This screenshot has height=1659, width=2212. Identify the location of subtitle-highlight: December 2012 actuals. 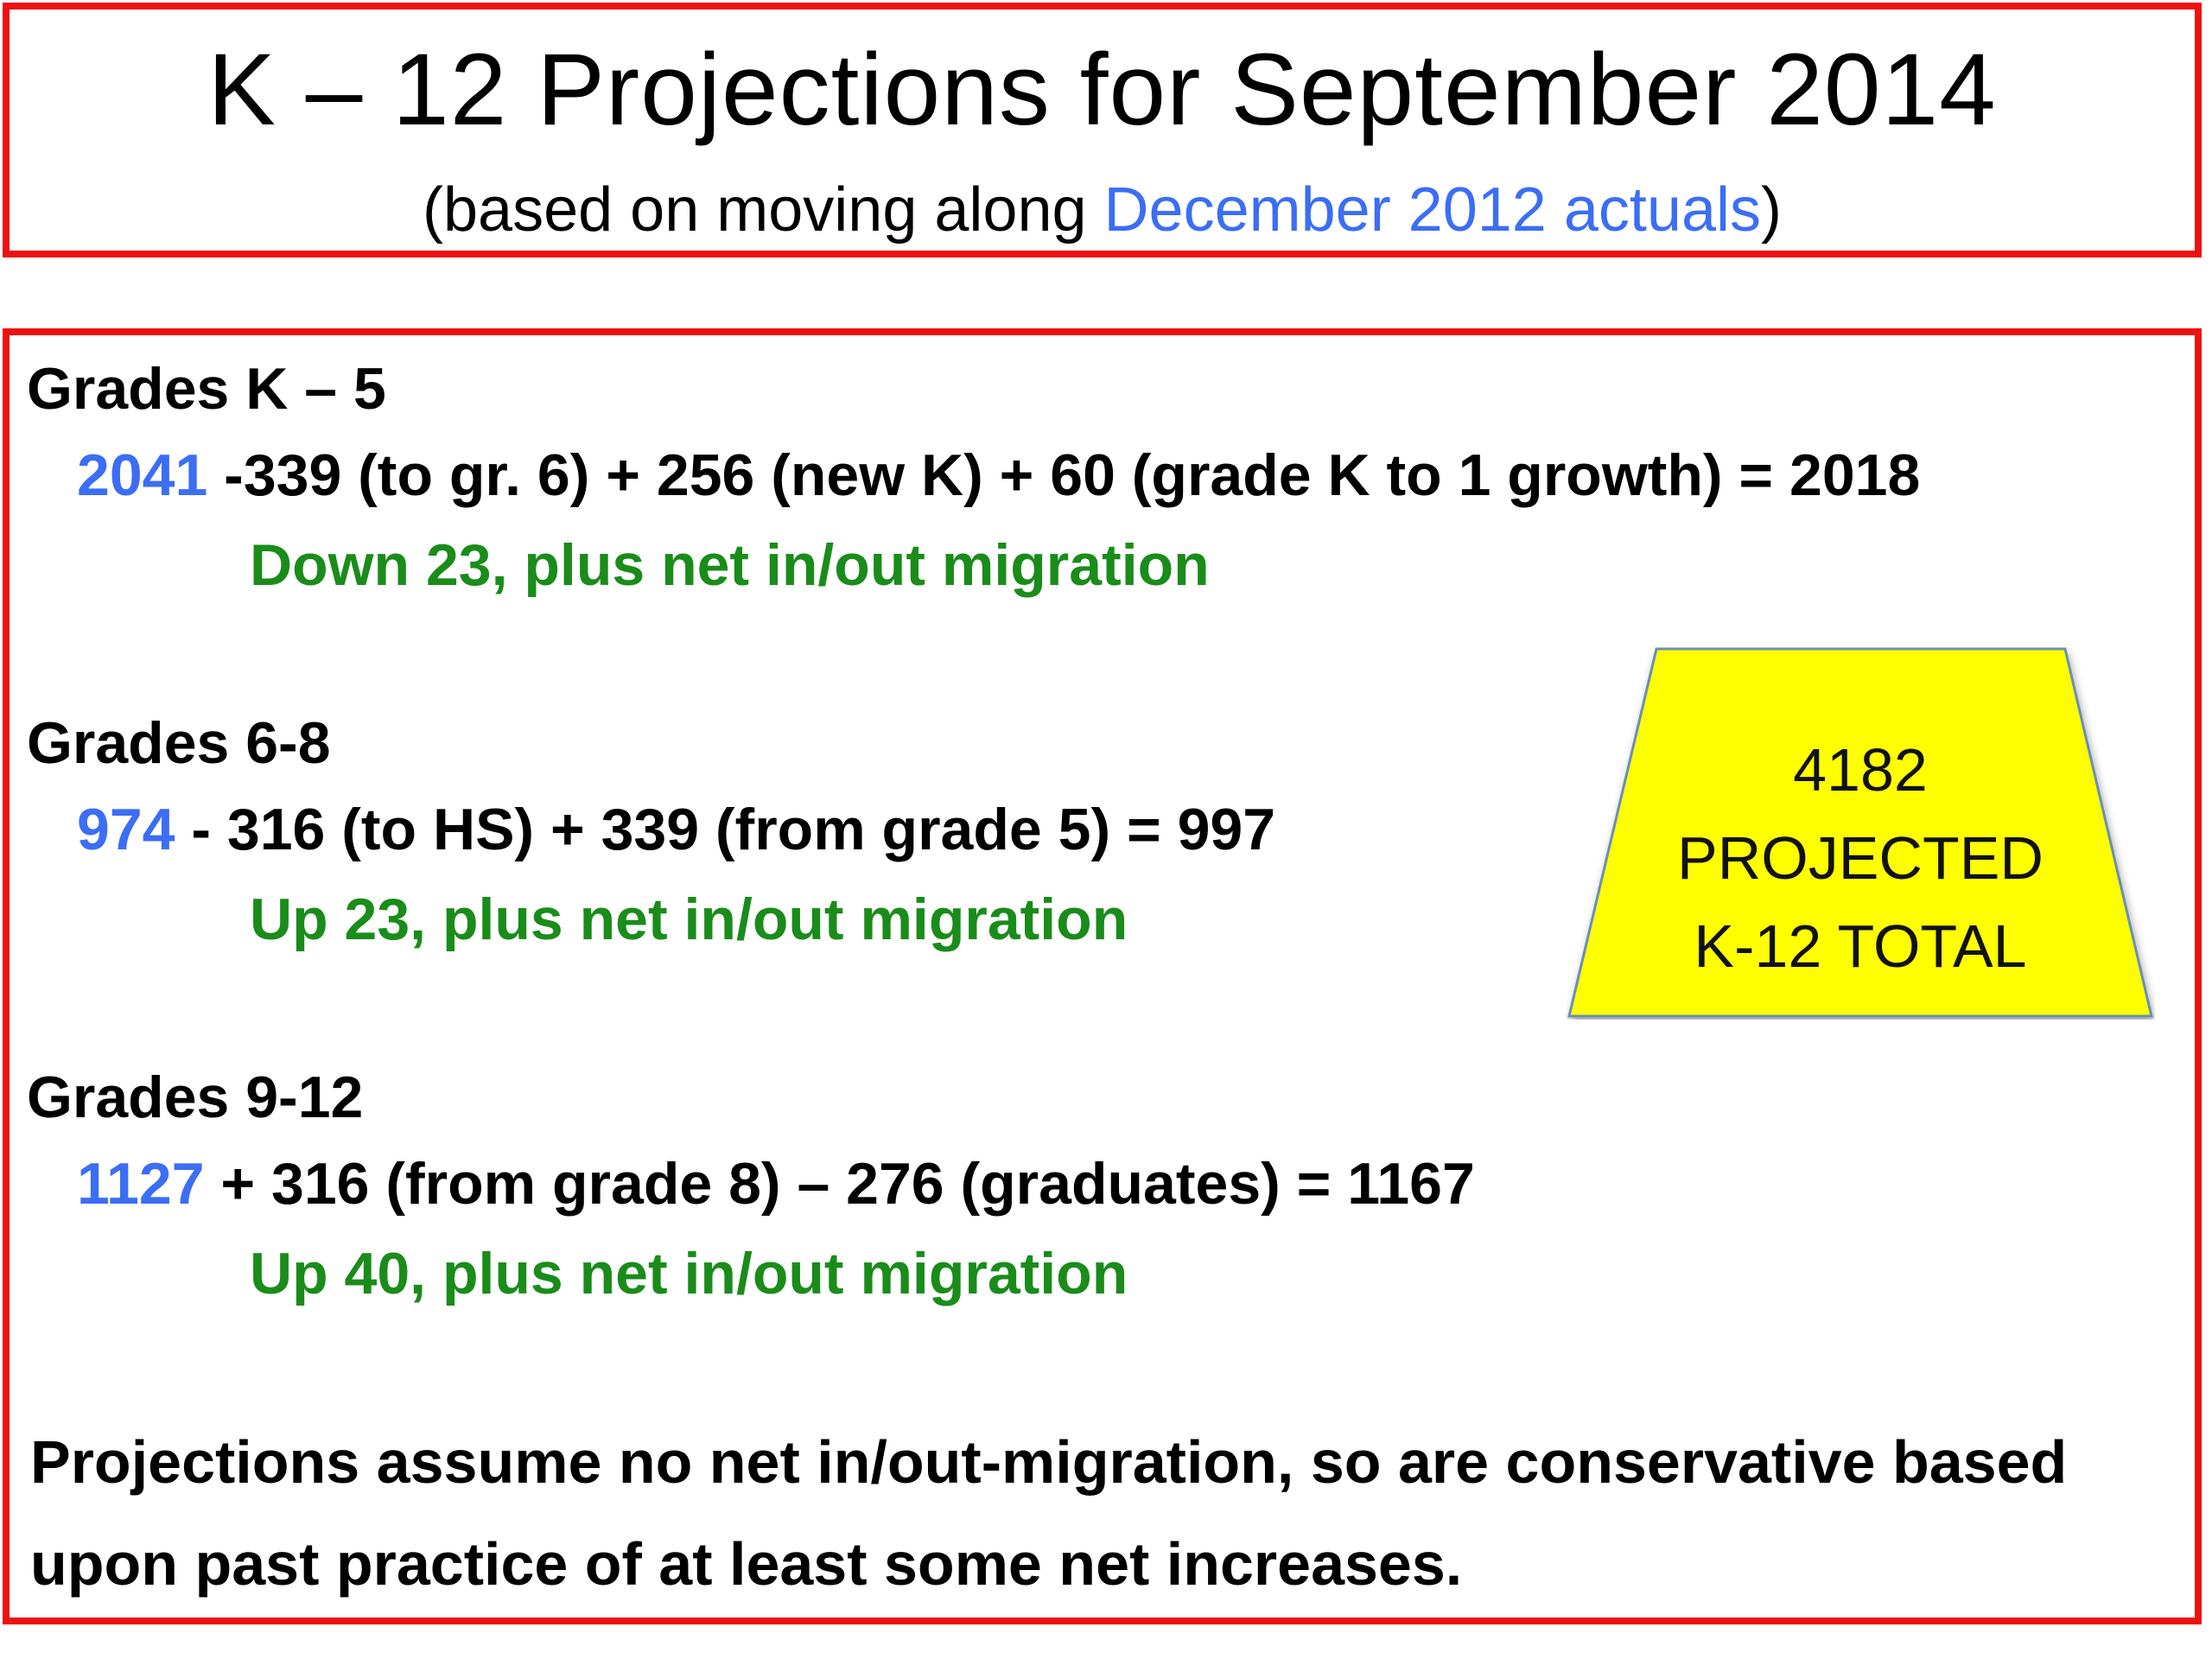
(1432, 210).